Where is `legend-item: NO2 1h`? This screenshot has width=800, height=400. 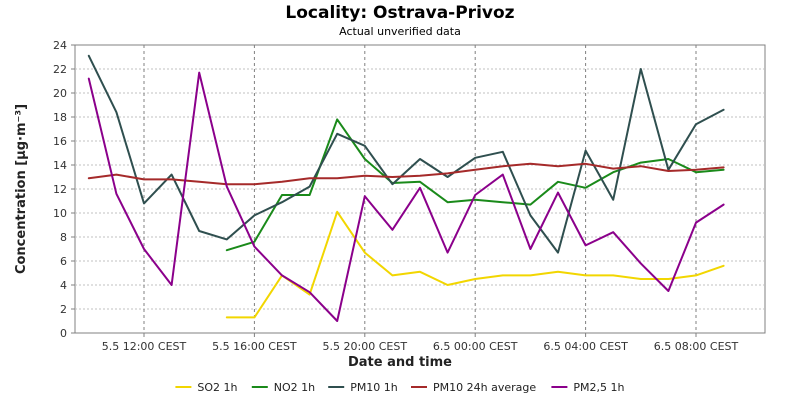
legend-item: NO2 1h is located at coordinates (283, 387).